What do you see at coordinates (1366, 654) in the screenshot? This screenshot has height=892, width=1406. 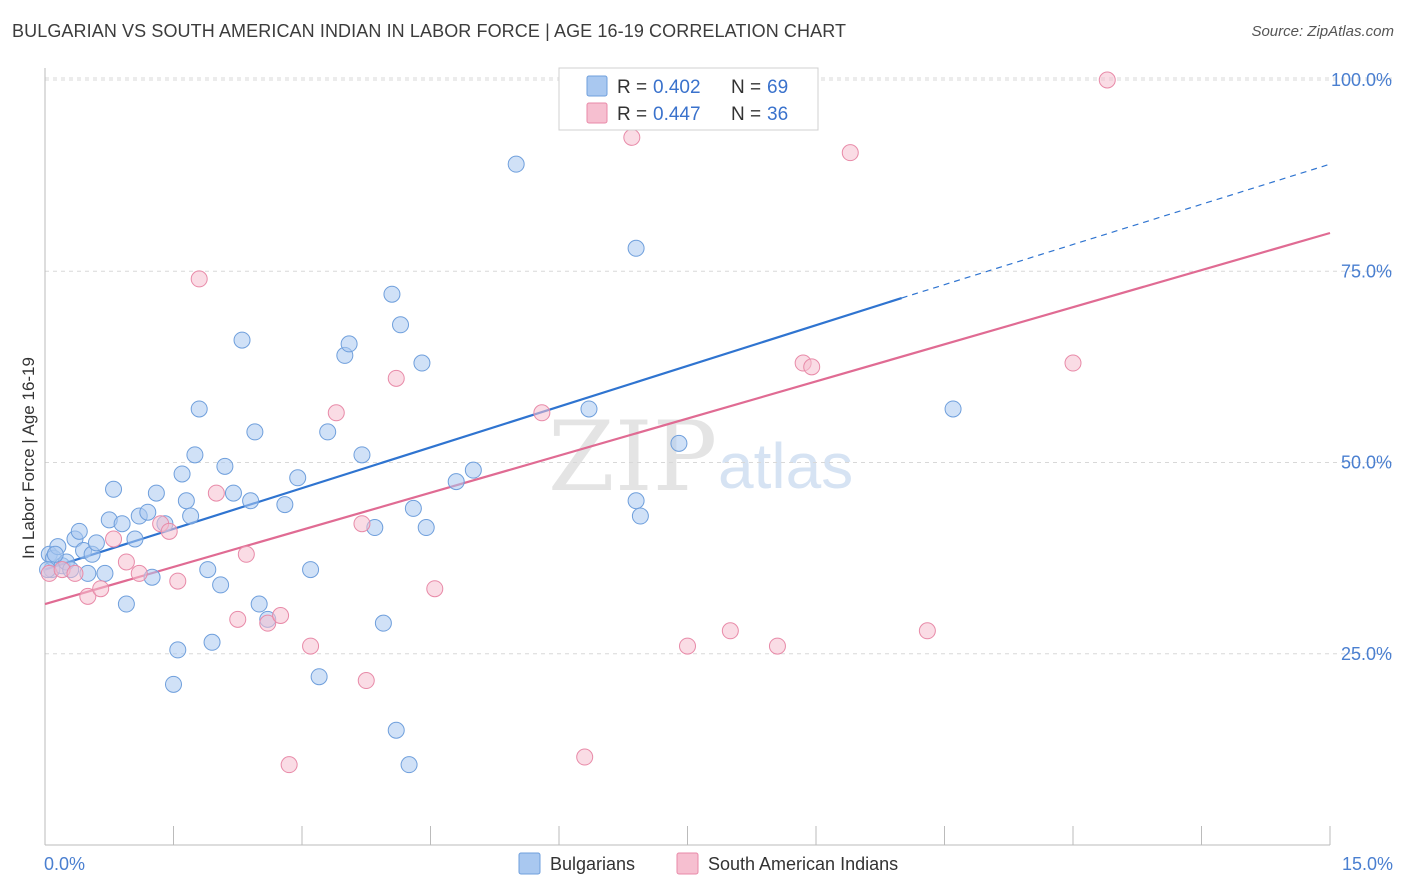 I see `y-tick-label: 25.0%` at bounding box center [1366, 654].